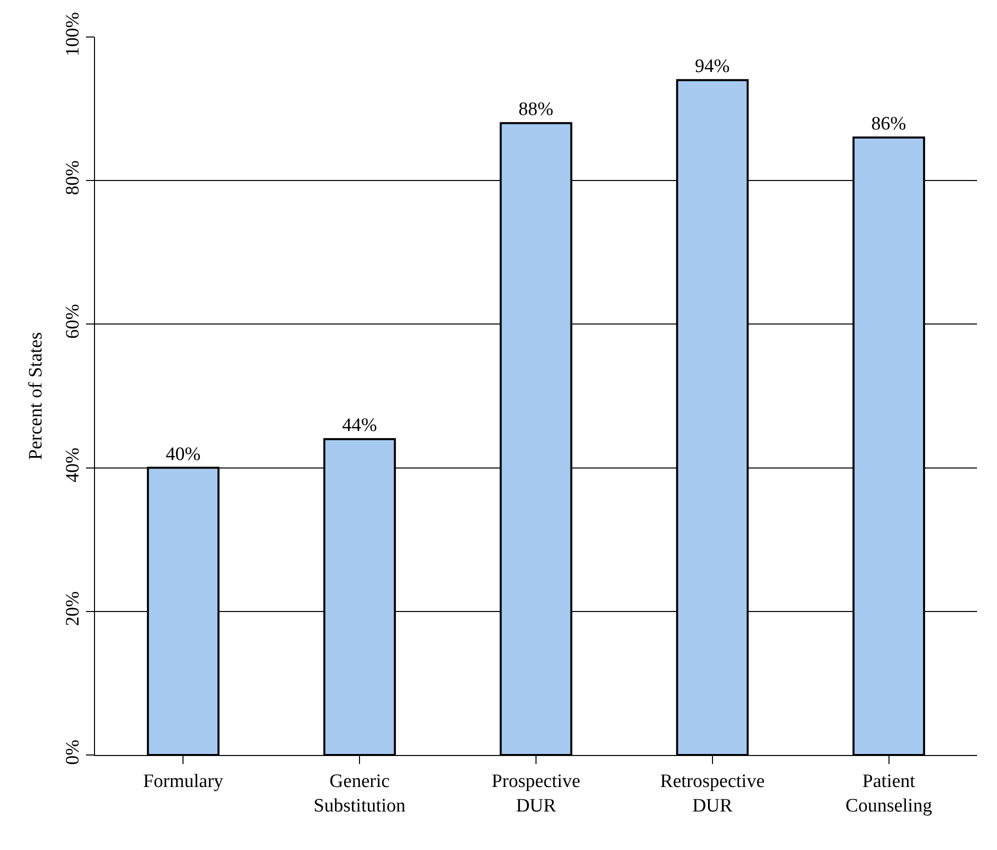 The image size is (997, 850). What do you see at coordinates (73, 608) in the screenshot?
I see `y-tick-label: 20%` at bounding box center [73, 608].